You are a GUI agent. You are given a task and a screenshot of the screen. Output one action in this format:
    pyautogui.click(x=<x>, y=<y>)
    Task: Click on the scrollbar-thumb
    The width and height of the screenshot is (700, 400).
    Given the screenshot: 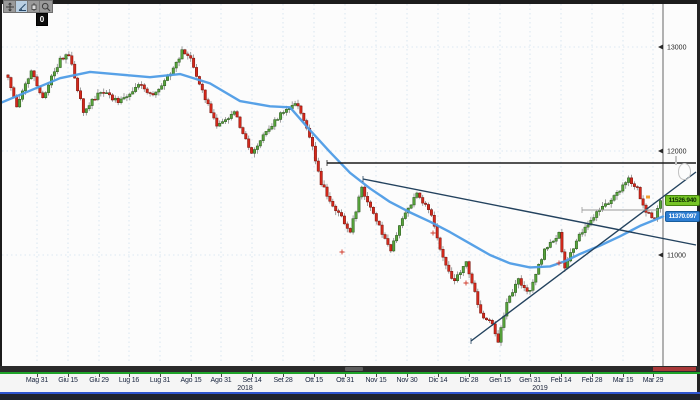 What is the action you would take?
    pyautogui.click(x=354, y=369)
    